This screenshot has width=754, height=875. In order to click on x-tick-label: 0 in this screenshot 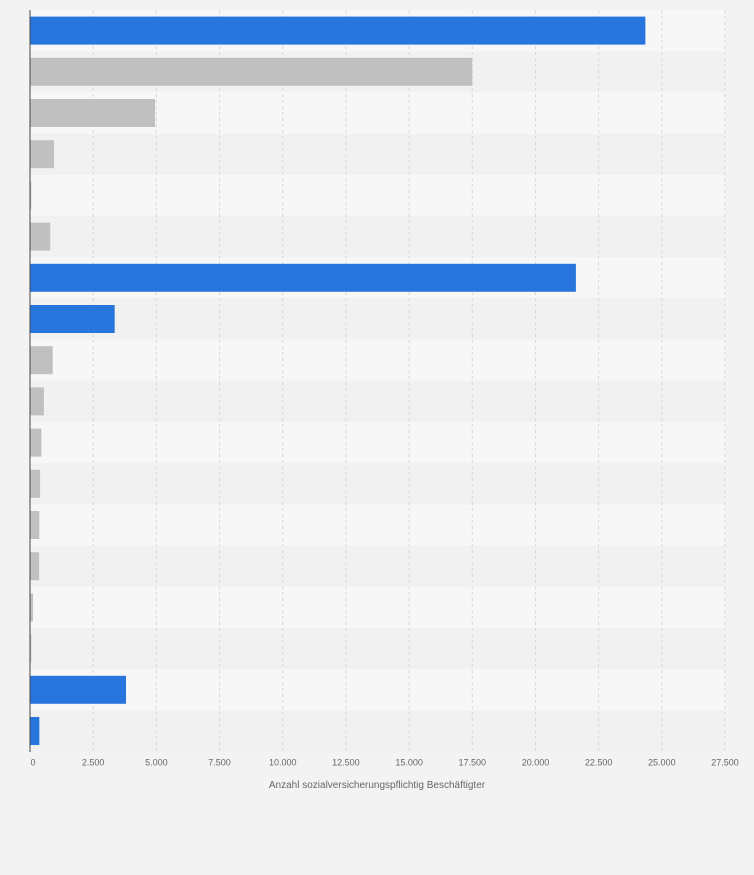, I will do `click(32, 763)`.